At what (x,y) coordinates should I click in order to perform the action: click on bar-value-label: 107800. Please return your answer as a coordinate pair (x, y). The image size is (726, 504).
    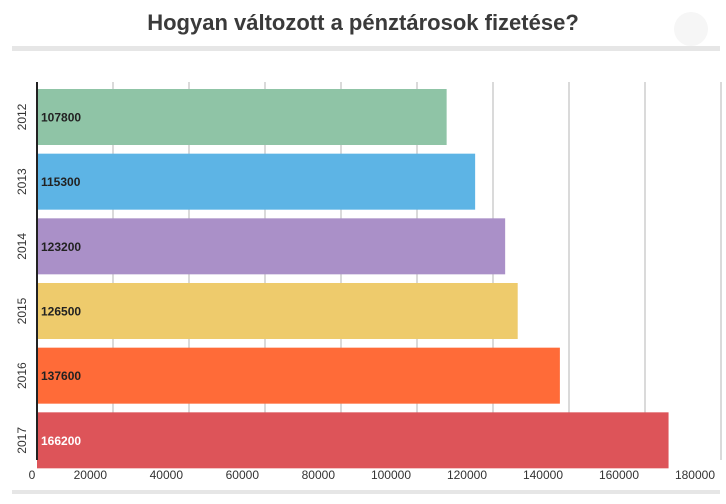
    Looking at the image, I should click on (61, 118).